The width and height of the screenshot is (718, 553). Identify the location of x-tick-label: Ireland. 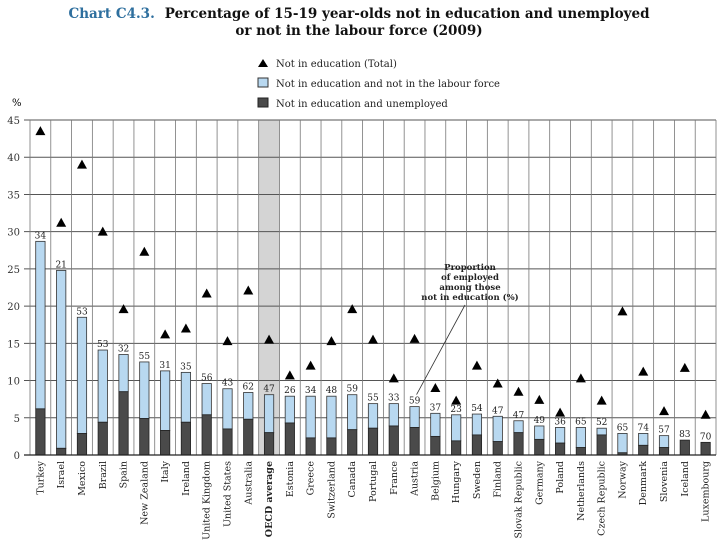
(186, 478).